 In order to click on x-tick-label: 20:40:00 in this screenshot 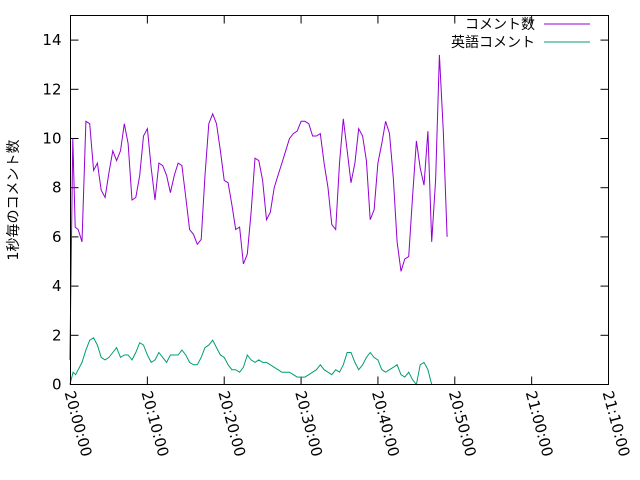, I will do `click(385, 424)`.